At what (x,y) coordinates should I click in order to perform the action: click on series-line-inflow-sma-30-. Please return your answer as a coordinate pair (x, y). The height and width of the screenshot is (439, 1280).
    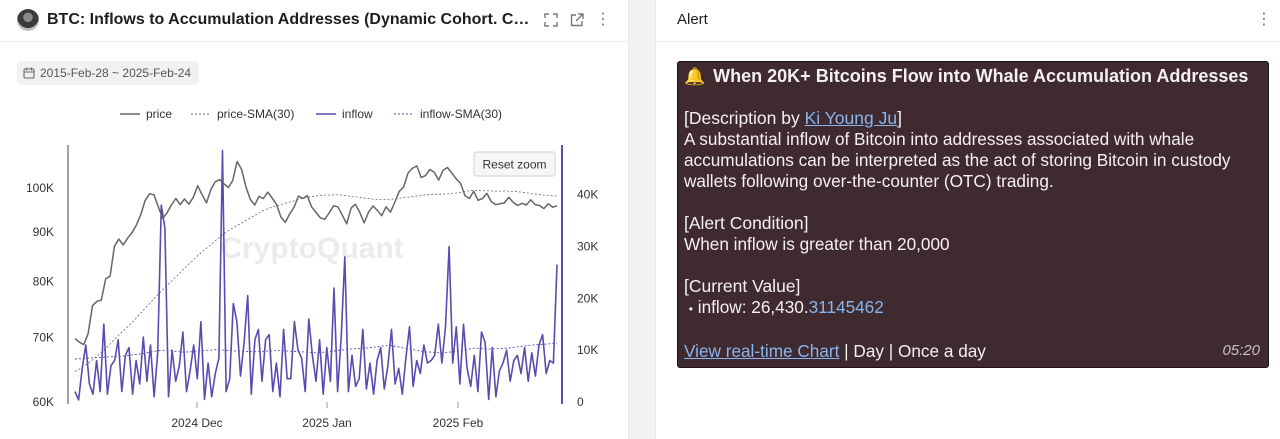
    Looking at the image, I should click on (316, 351).